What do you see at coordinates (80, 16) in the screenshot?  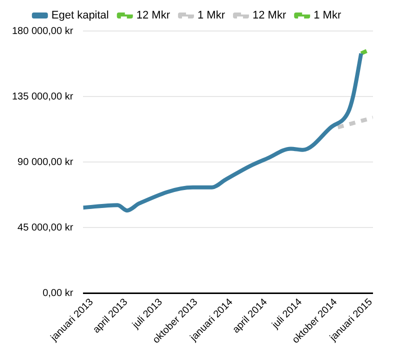 I see `legend-label: Eget kapital` at bounding box center [80, 16].